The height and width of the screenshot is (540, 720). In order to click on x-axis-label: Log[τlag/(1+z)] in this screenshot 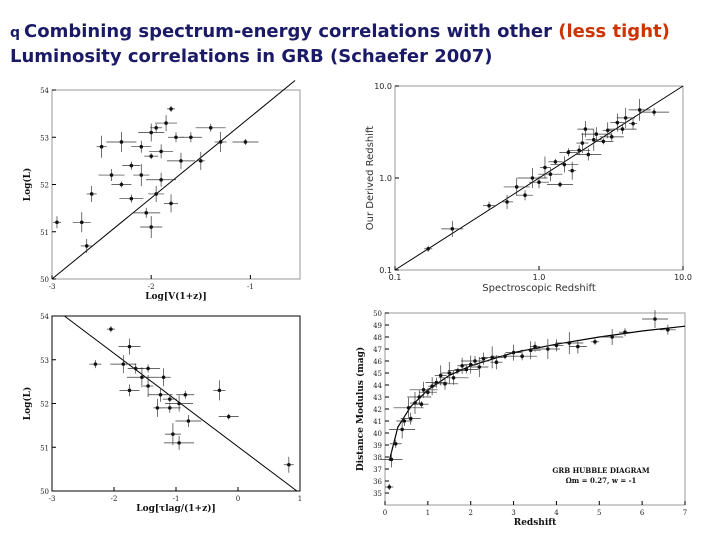, I will do `click(175, 508)`.